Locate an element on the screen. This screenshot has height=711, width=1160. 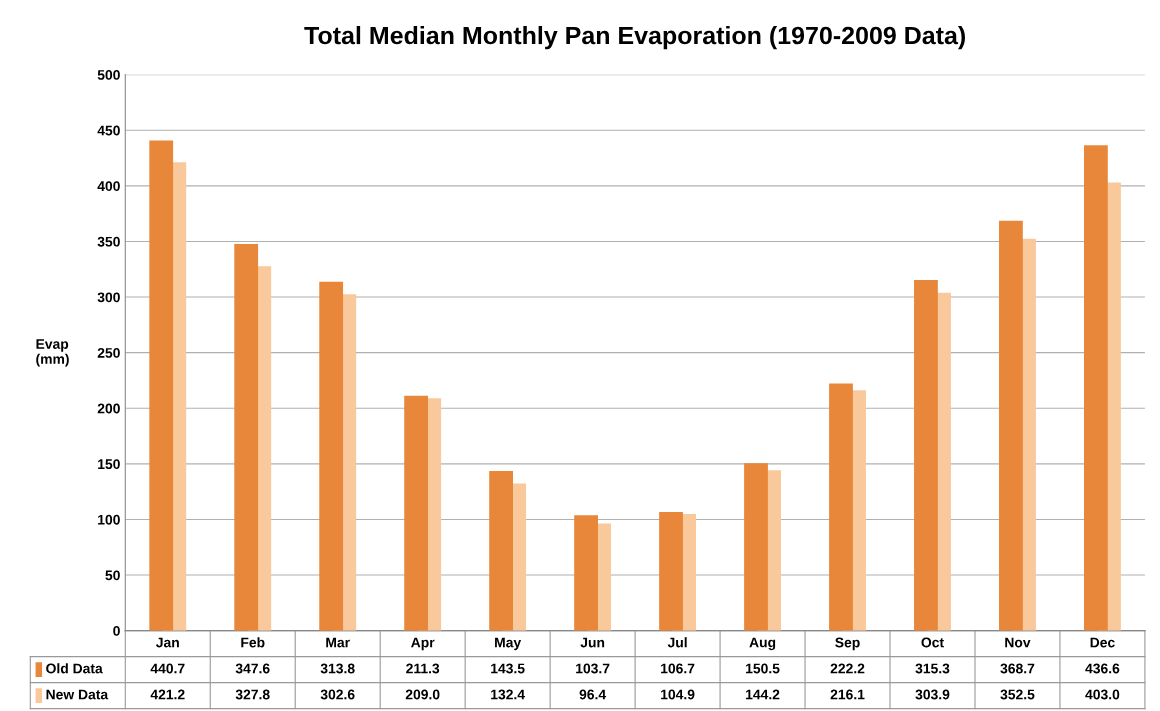
data-label: 302.6 is located at coordinates (337, 694).